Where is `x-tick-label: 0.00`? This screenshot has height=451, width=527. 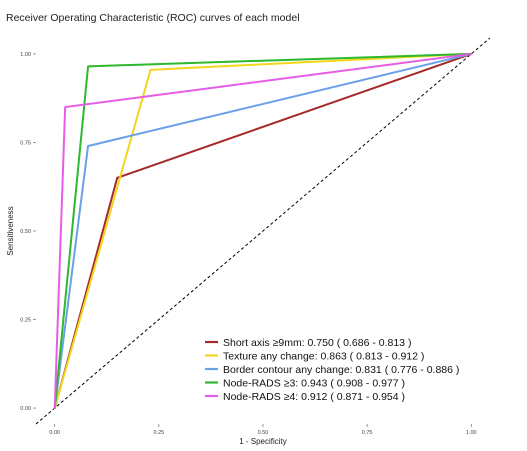 x-tick-label: 0.00 is located at coordinates (54, 433).